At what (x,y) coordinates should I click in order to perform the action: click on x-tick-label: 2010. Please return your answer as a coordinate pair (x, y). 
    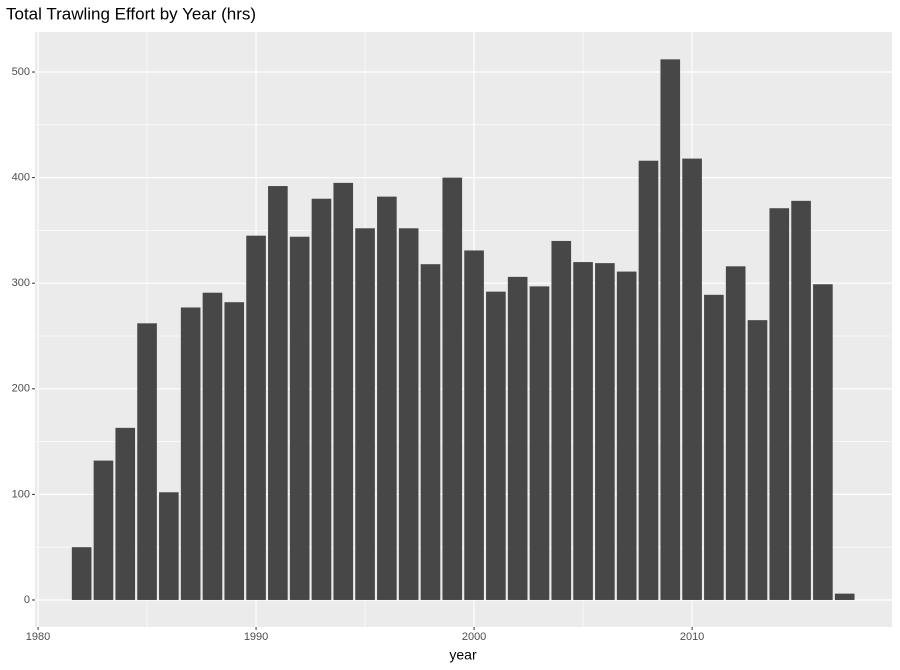
    Looking at the image, I should click on (692, 637).